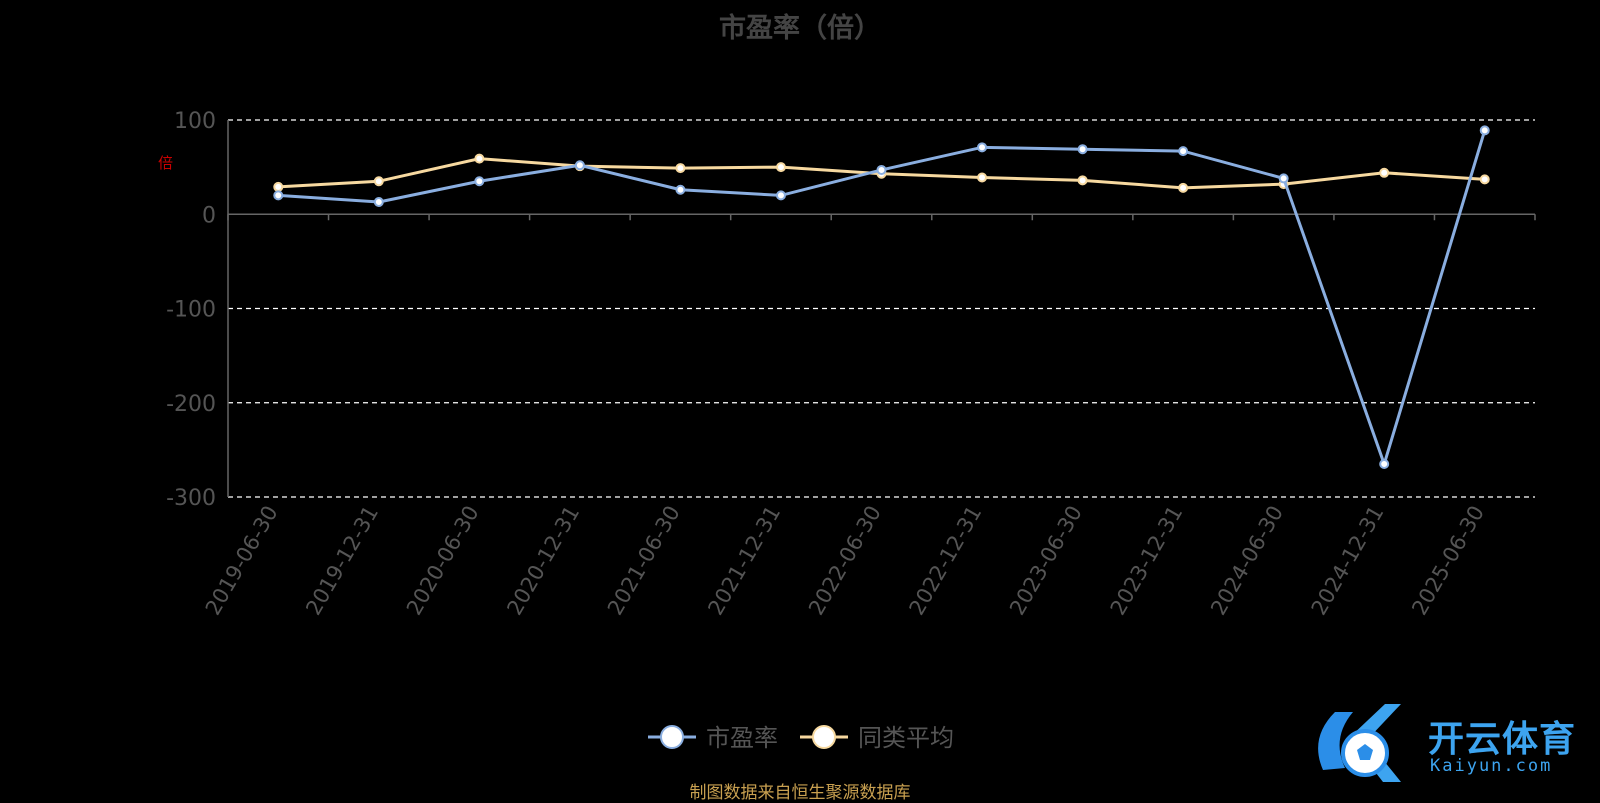  Describe the element at coordinates (742, 738) in the screenshot. I see `legend-label: 市盈率` at that location.